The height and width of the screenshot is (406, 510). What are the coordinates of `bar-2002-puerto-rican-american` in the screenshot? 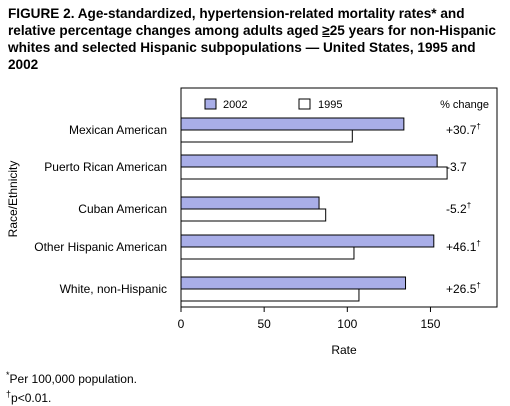 It's located at (309, 161).